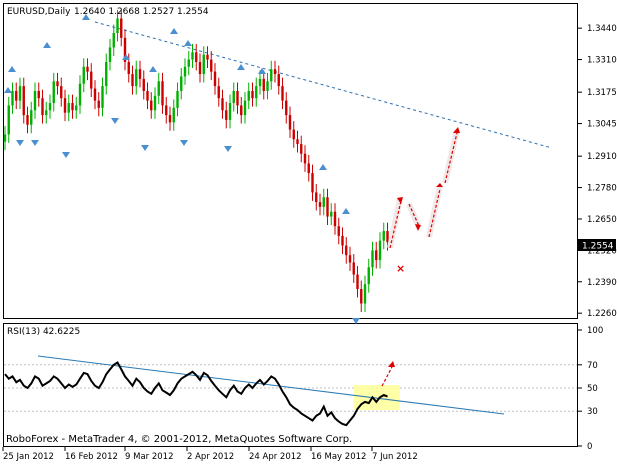 This screenshot has height=467, width=617. Describe the element at coordinates (377, 397) in the screenshot. I see `rsi-highlight-zone` at that location.